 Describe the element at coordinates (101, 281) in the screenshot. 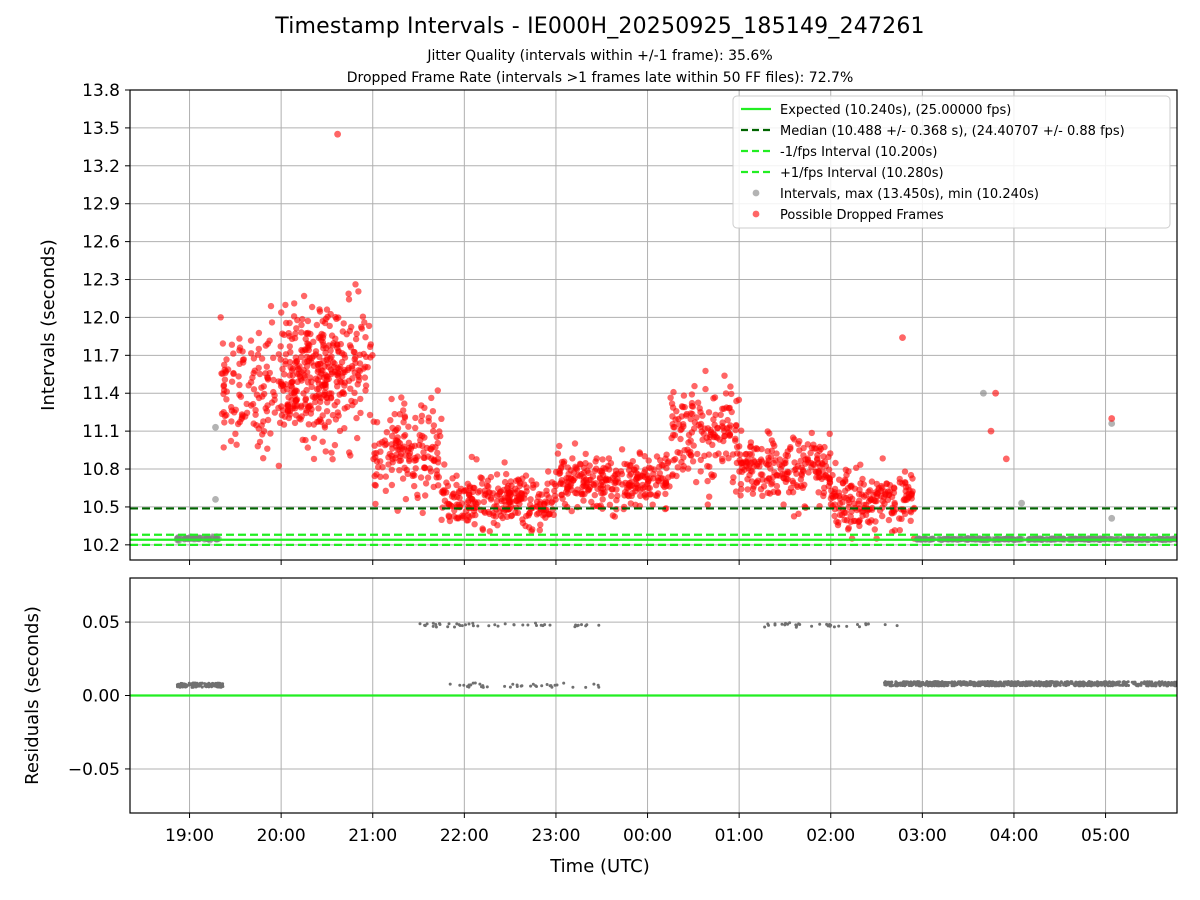

I see `y-tick-label: 12.3` at that location.